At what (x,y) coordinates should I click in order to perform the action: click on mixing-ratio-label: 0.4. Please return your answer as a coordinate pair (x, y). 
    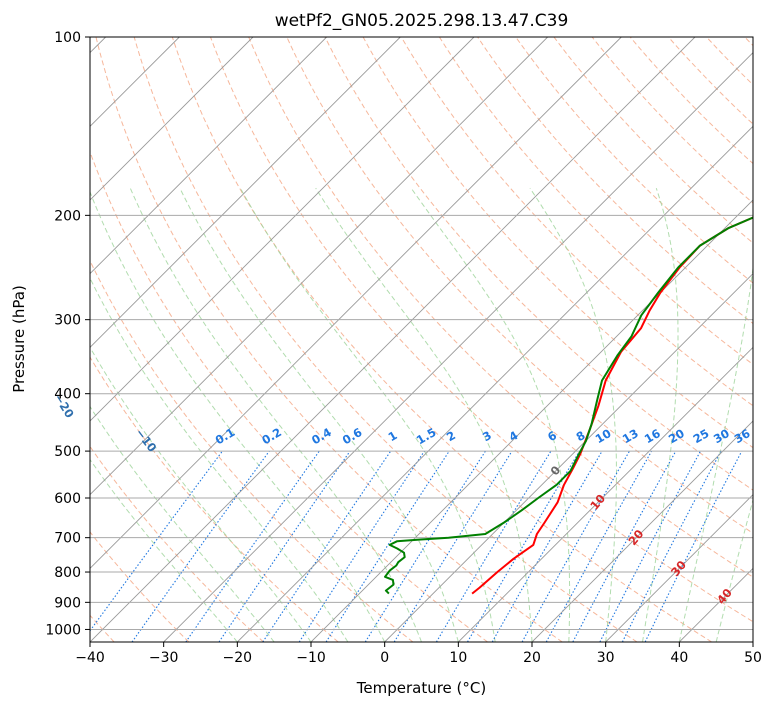
    Looking at the image, I should click on (321, 436).